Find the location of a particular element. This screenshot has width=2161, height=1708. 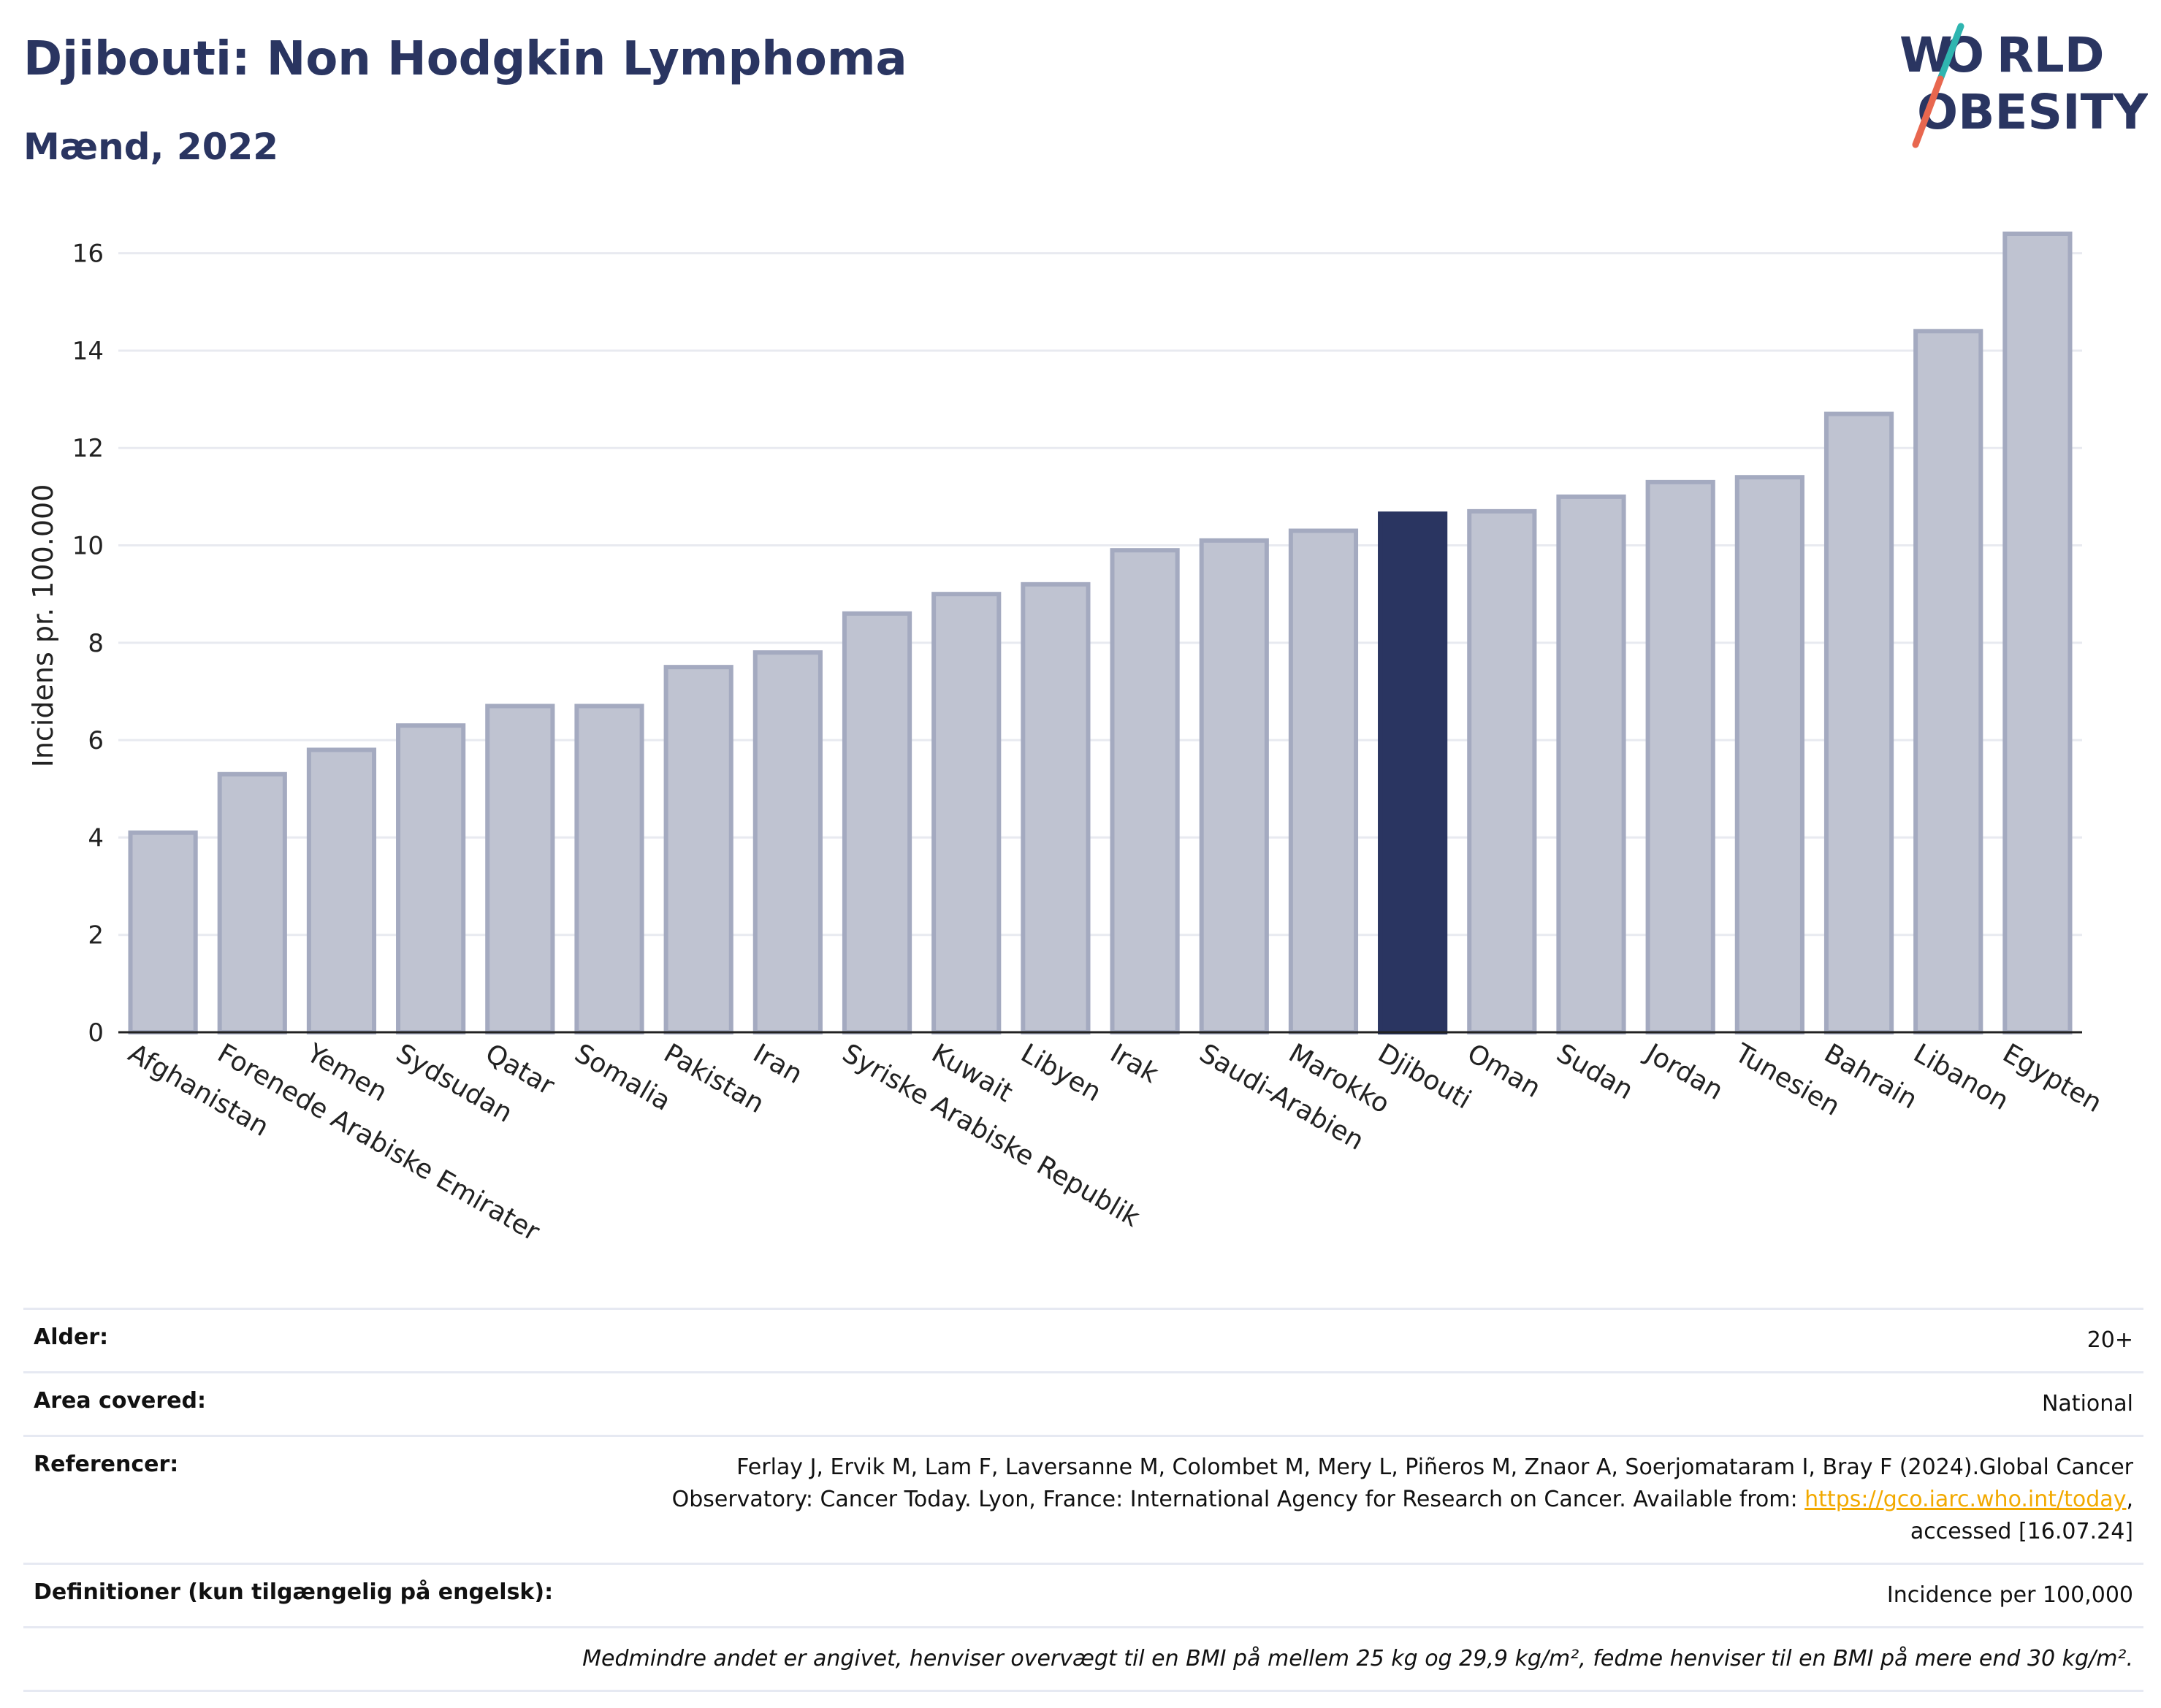

bar-qatar is located at coordinates (520, 869).